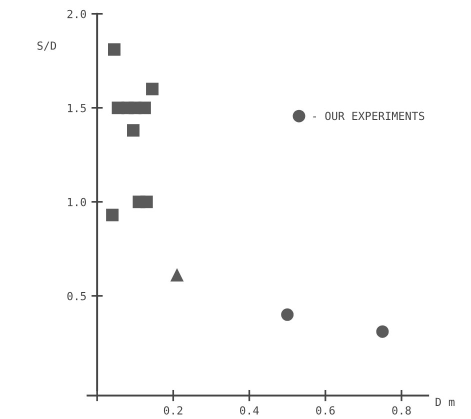  What do you see at coordinates (77, 202) in the screenshot?
I see `y-tick-label: 1.0` at bounding box center [77, 202].